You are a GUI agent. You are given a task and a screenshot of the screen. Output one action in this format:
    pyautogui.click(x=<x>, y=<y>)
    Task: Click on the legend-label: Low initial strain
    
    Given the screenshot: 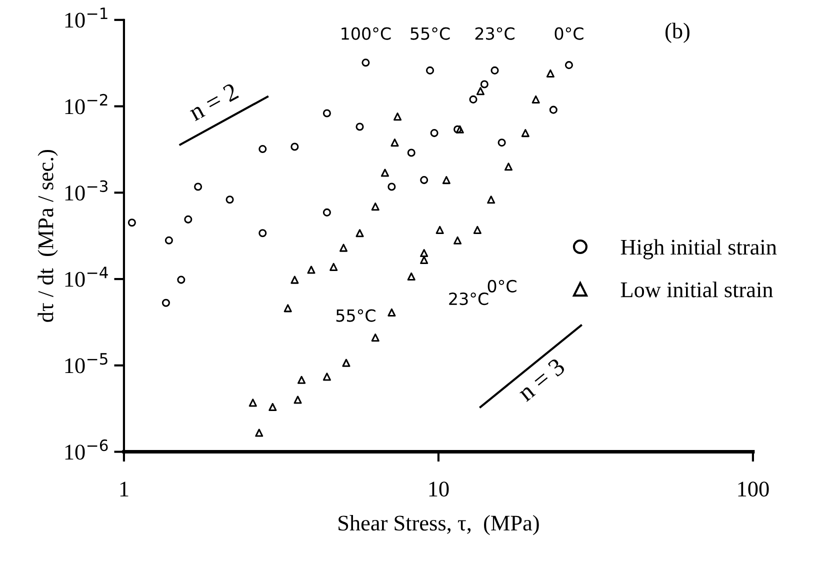 What is the action you would take?
    pyautogui.click(x=696, y=290)
    